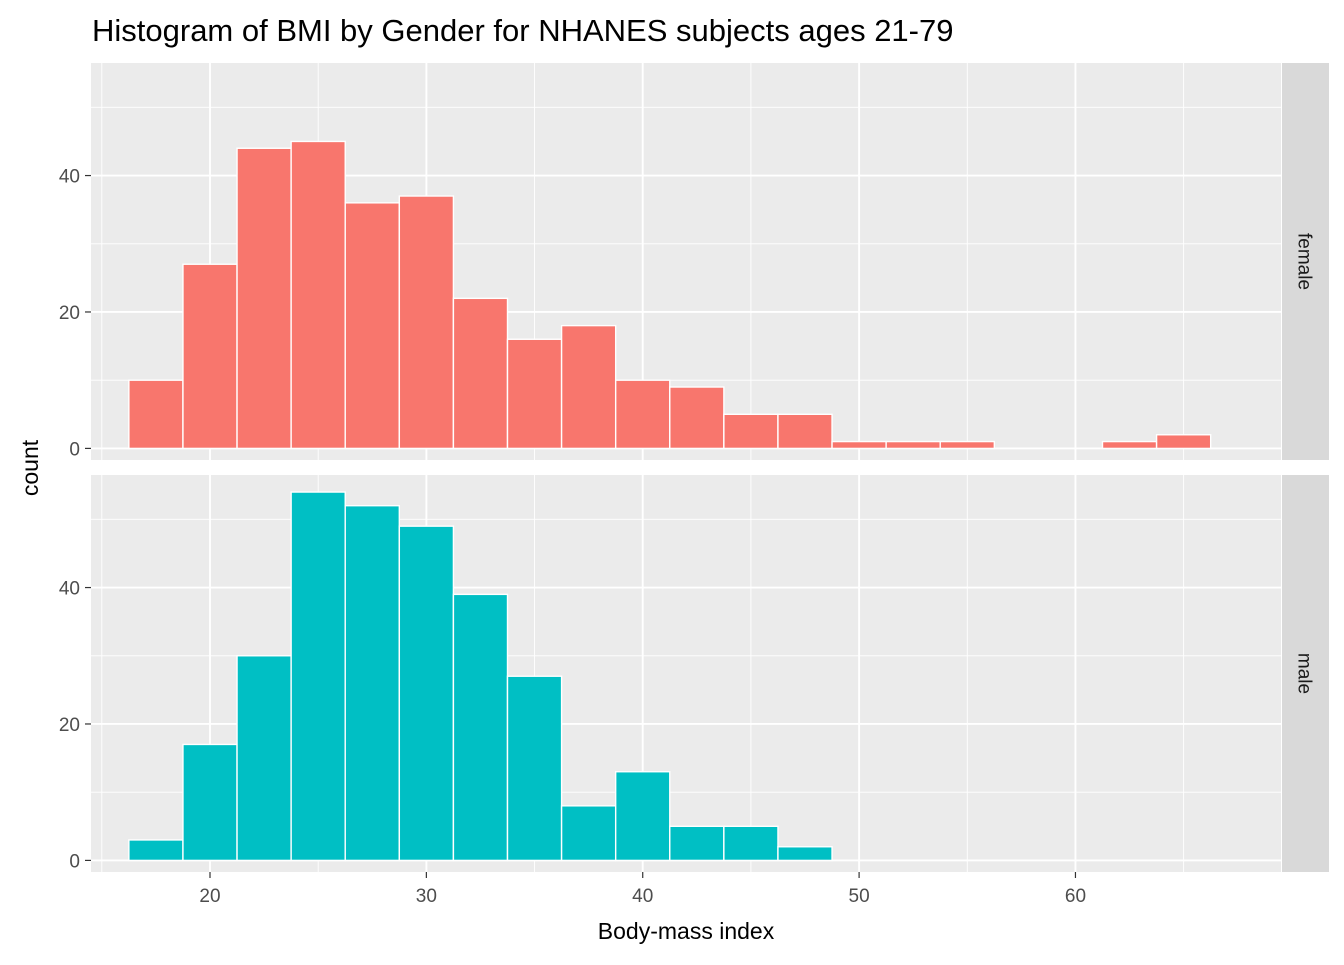  I want to click on x-tick-label: 60, so click(1075, 896).